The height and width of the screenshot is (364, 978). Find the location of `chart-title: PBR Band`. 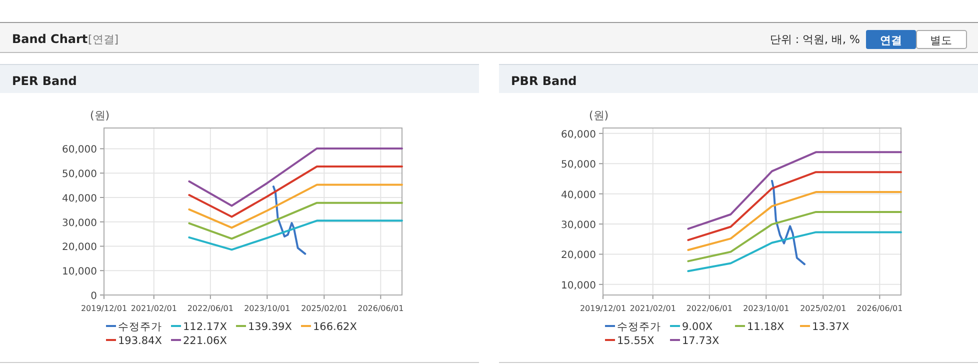

chart-title: PBR Band is located at coordinates (544, 81).